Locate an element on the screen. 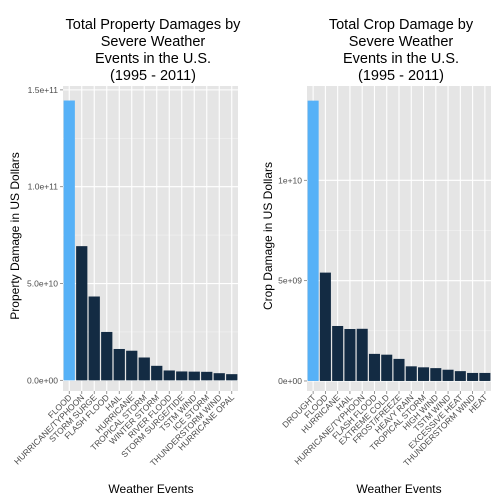 The height and width of the screenshot is (504, 504). chart-crop-x-axis-title: Weather Events is located at coordinates (398, 489).